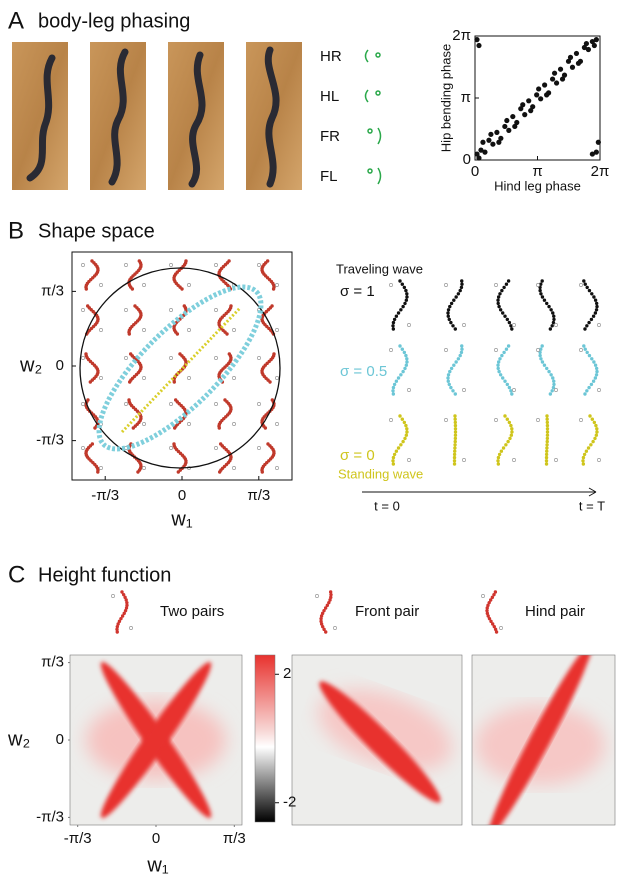 Image resolution: width=617 pixels, height=882 pixels. Describe the element at coordinates (357, 291) in the screenshot. I see `sigma-label: σ = 1` at that location.